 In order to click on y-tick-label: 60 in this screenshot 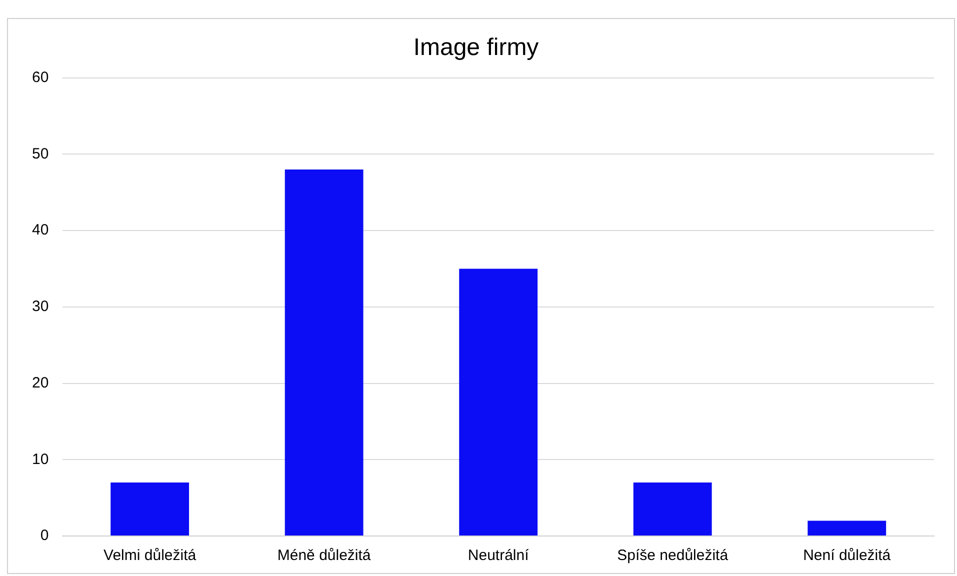, I will do `click(40, 77)`.